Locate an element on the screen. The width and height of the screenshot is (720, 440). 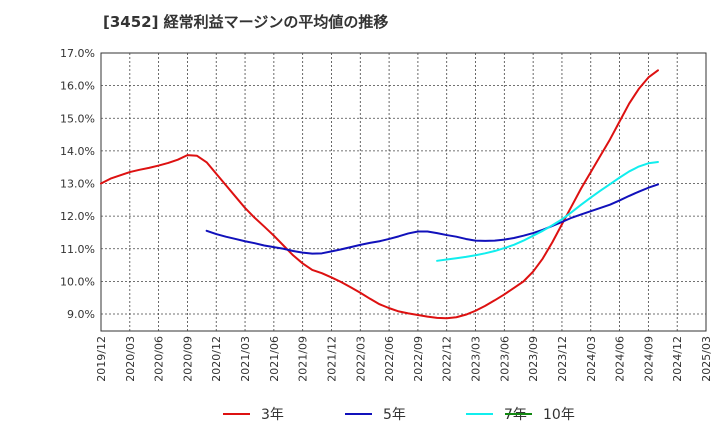
x-tick-label: 2021/12 is located at coordinates (331, 359).